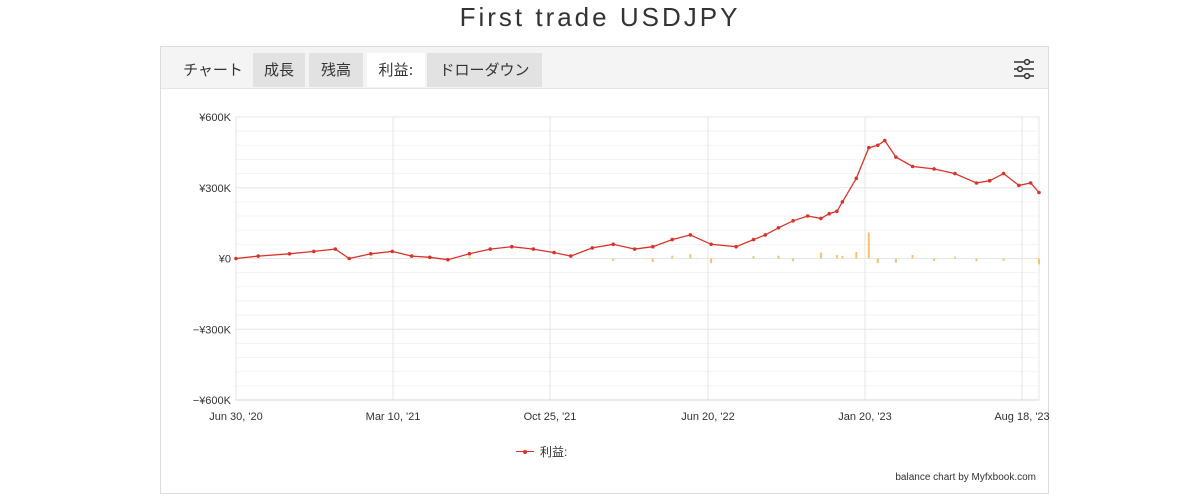  Describe the element at coordinates (965, 477) in the screenshot. I see `credit-text: balance chart by Myfxbook.com` at that location.